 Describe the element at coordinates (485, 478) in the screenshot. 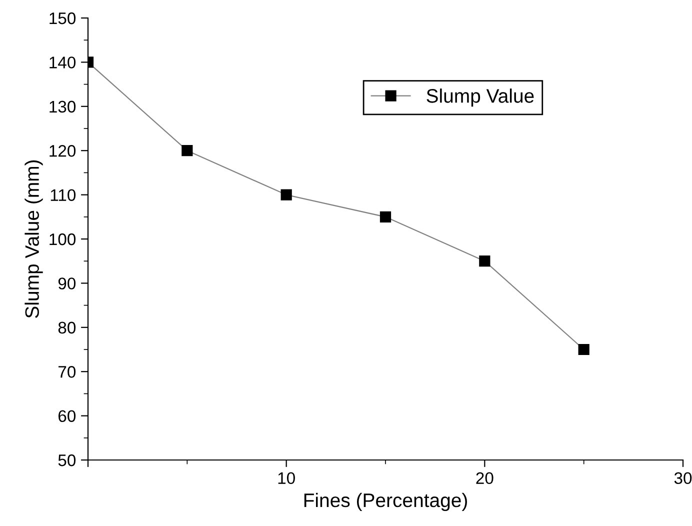

I see `x-tick-label: 20` at that location.